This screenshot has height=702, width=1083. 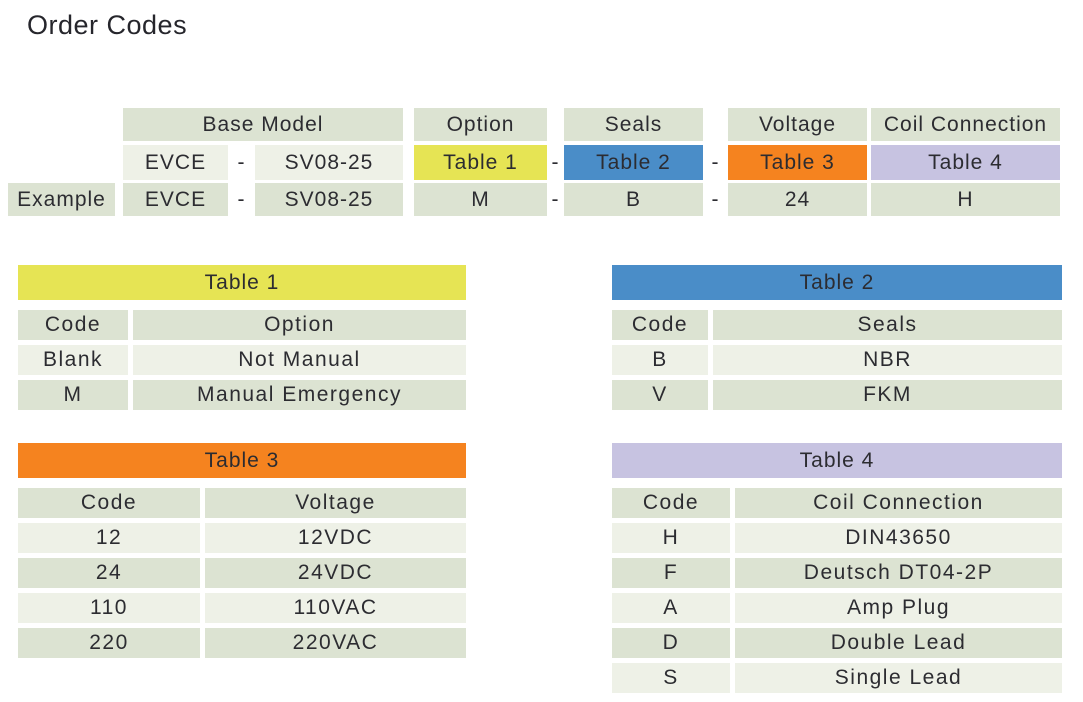 What do you see at coordinates (797, 124) in the screenshot?
I see `header-voltage: Voltage` at bounding box center [797, 124].